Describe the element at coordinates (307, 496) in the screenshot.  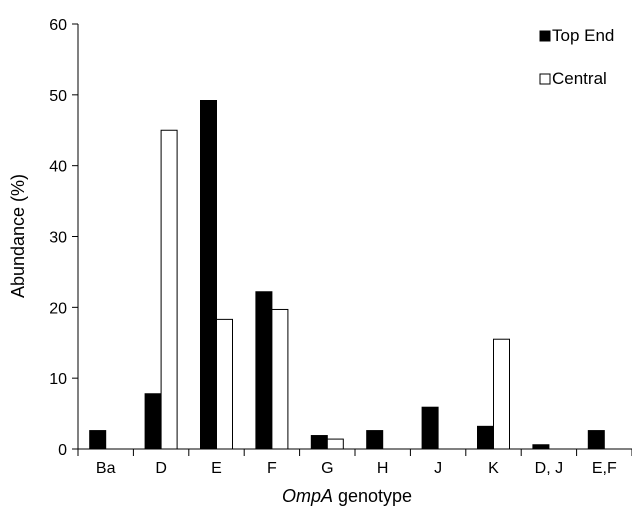
I see `x-axis-title-italic: OmpA` at that location.